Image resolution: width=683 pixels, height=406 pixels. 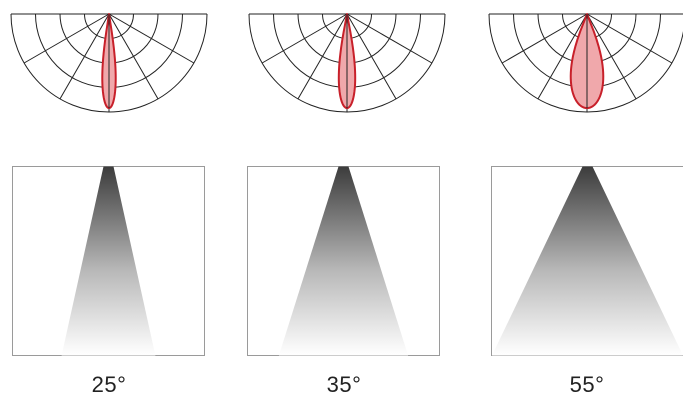 I want to click on beam-angle-label-25: 25°, so click(x=109, y=384).